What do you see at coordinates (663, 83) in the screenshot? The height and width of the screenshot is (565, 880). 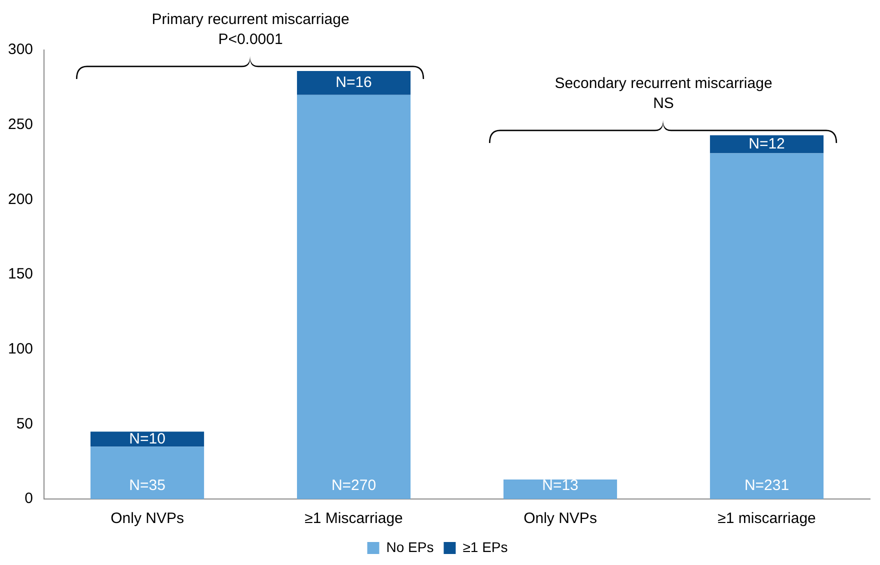 I see `annotation: Secondary recurrent miscarriage` at bounding box center [663, 83].